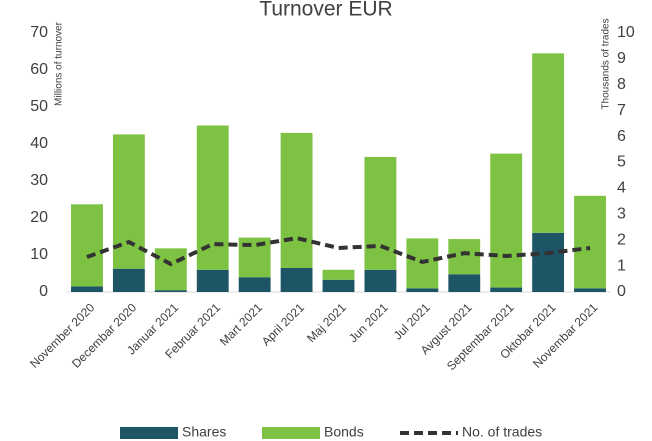 The image size is (652, 441). Describe the element at coordinates (326, 322) in the screenshot. I see `x-tick-label: Maj 2021` at that location.